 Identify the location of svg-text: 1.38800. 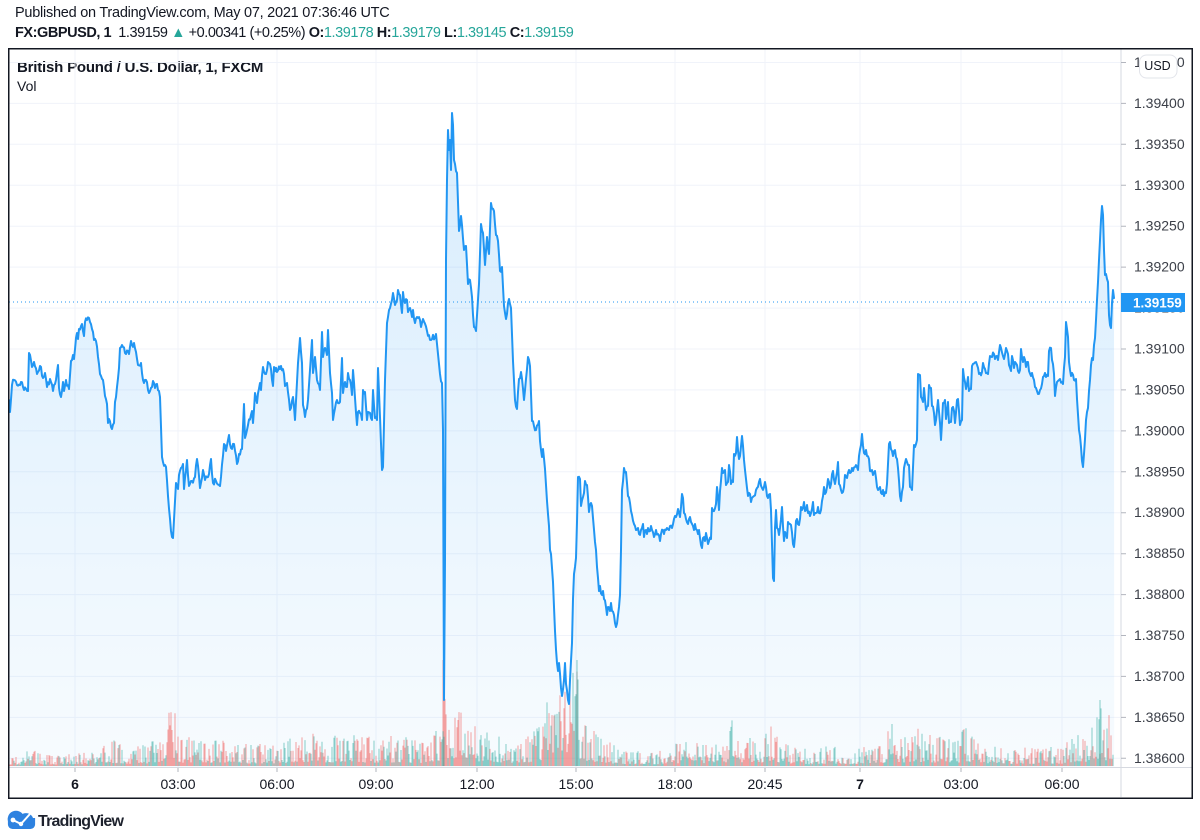
(1159, 594).